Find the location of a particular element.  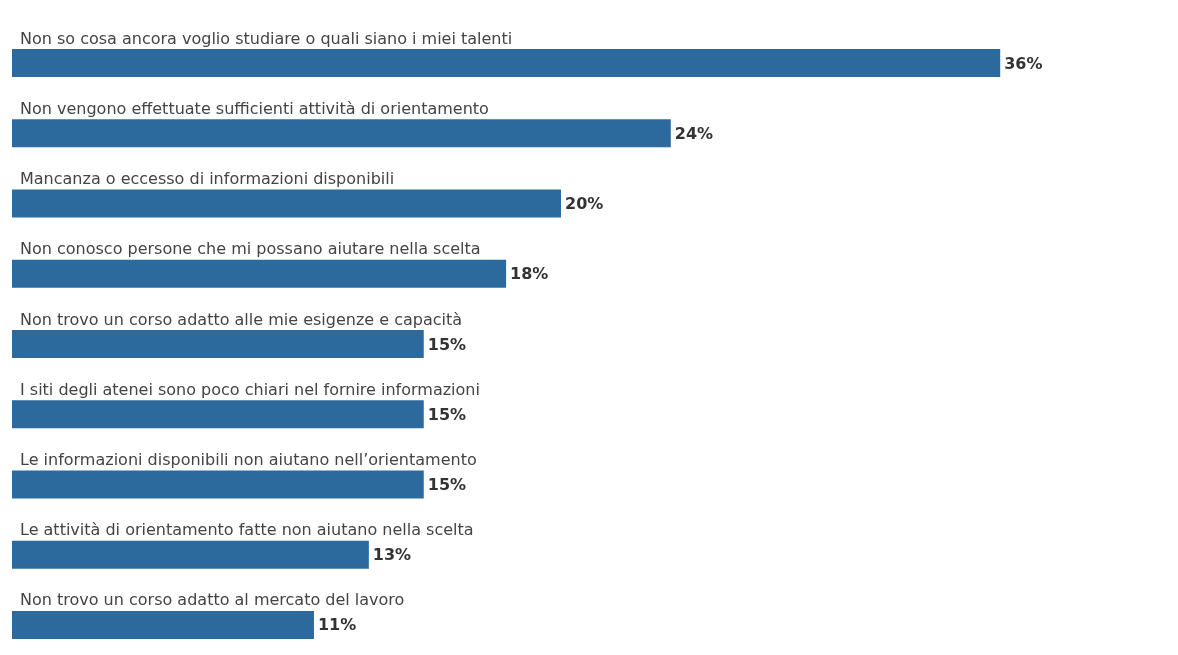

data-label: 18% is located at coordinates (529, 274).